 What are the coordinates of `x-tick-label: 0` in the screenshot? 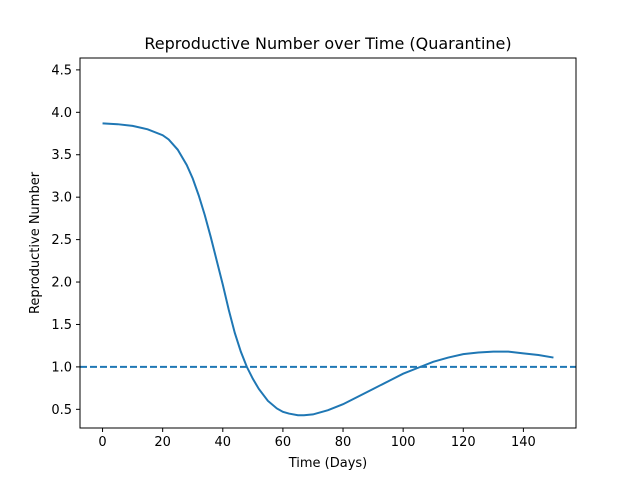 It's located at (102, 442).